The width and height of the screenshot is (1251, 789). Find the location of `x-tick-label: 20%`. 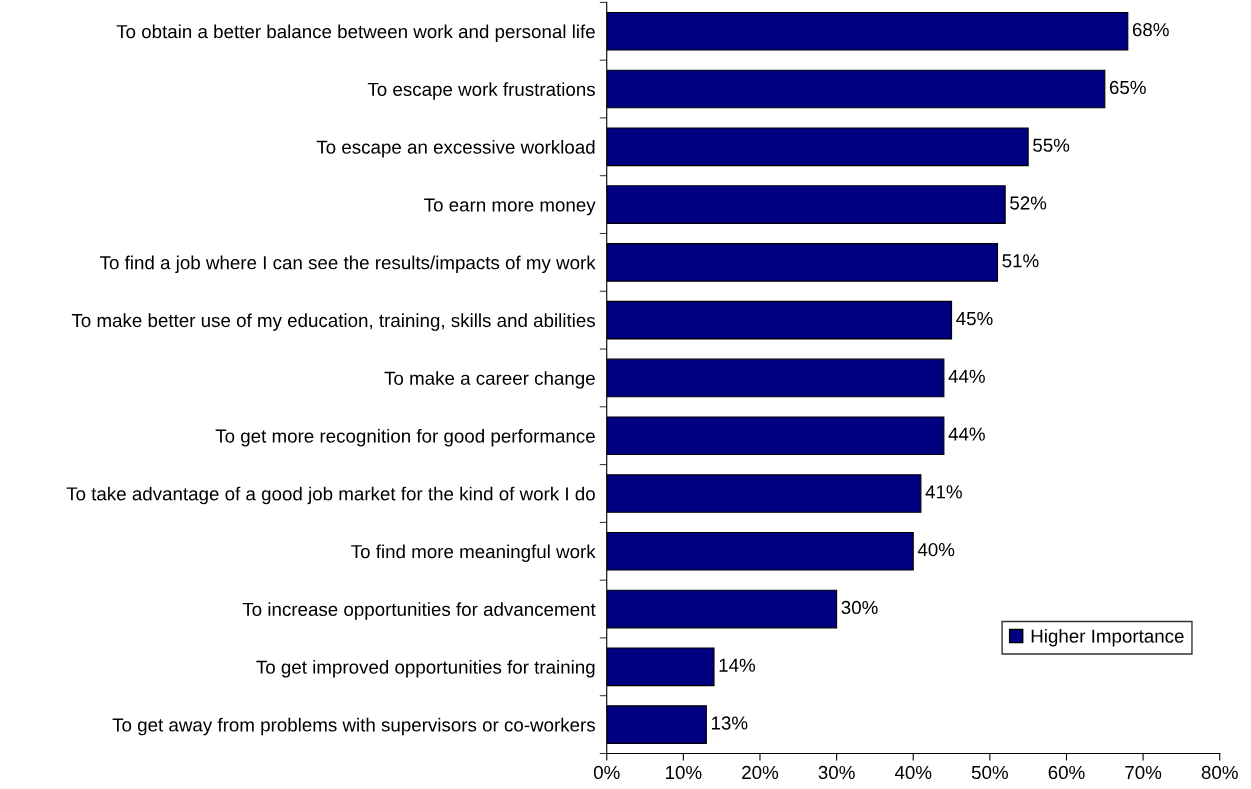

x-tick-label: 20% is located at coordinates (760, 772).